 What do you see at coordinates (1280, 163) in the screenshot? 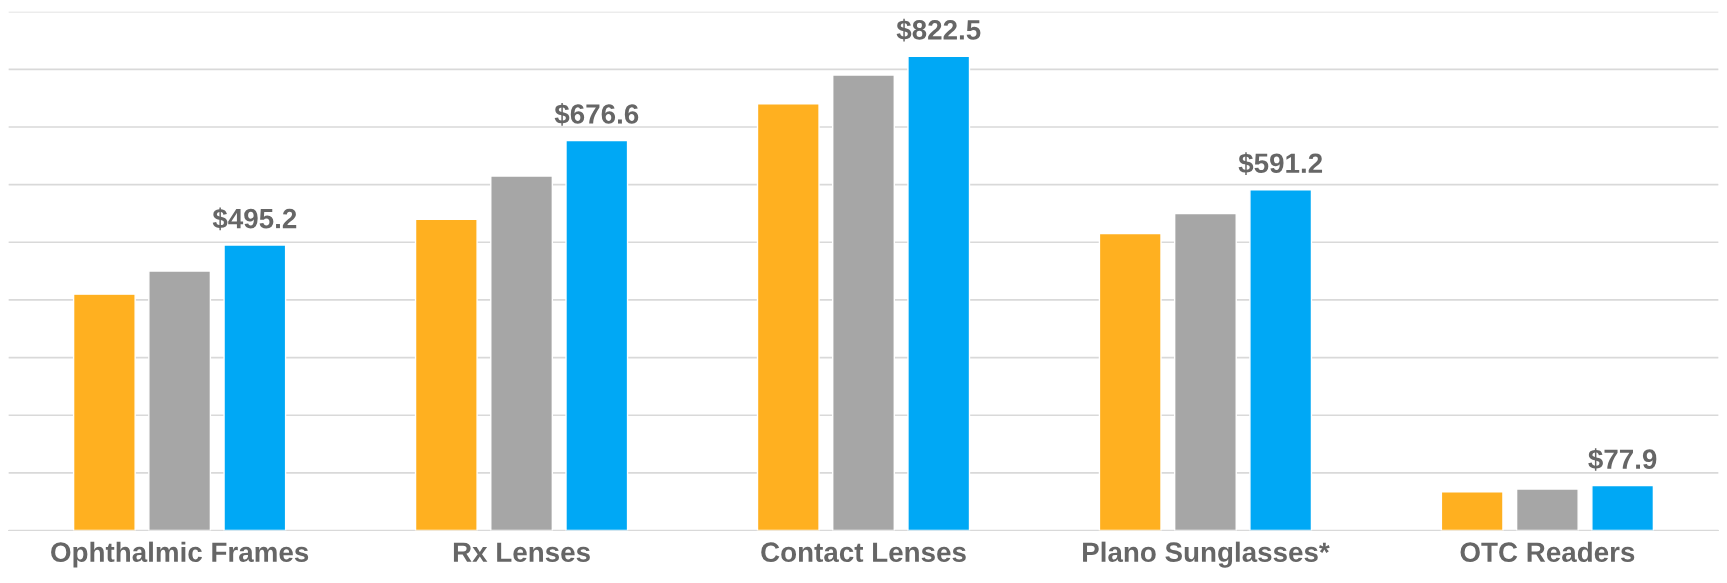
I see `data-label: $591.2` at bounding box center [1280, 163].